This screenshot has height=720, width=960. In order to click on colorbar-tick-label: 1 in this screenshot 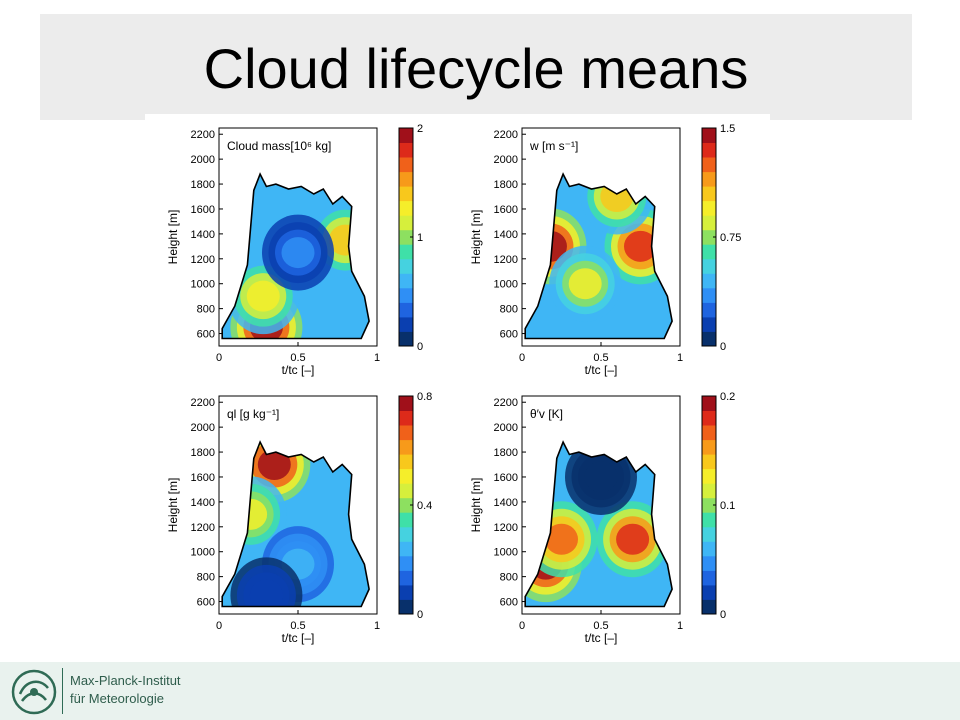, I will do `click(420, 238)`.